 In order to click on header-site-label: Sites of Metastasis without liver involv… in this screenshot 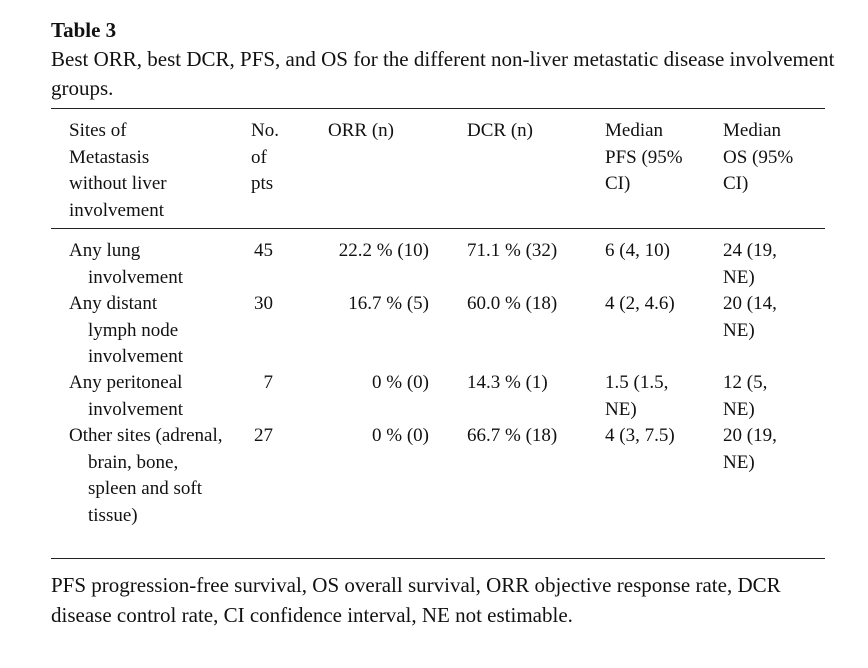, I will do `click(118, 170)`.